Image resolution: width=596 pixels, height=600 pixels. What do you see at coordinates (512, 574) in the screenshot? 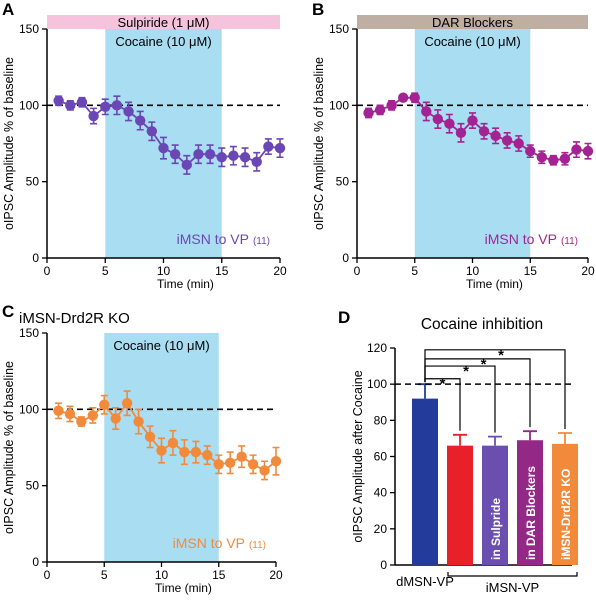
I see `group-bracket-imsn` at bounding box center [512, 574].